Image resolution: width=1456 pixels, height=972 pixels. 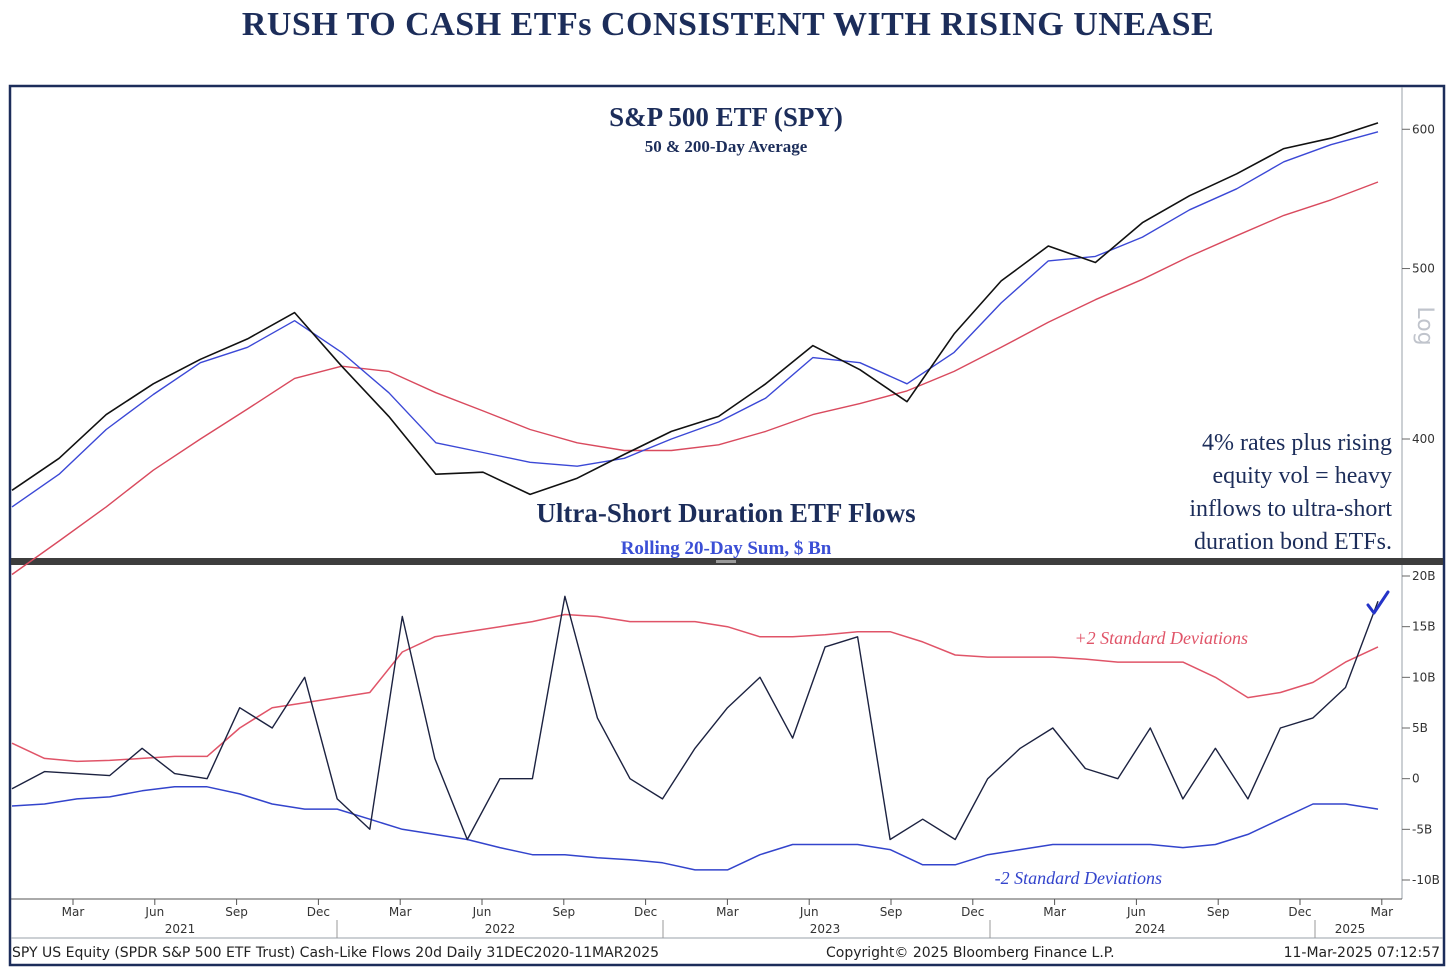 I want to click on log-scale-label: Log, so click(x=1424, y=325).